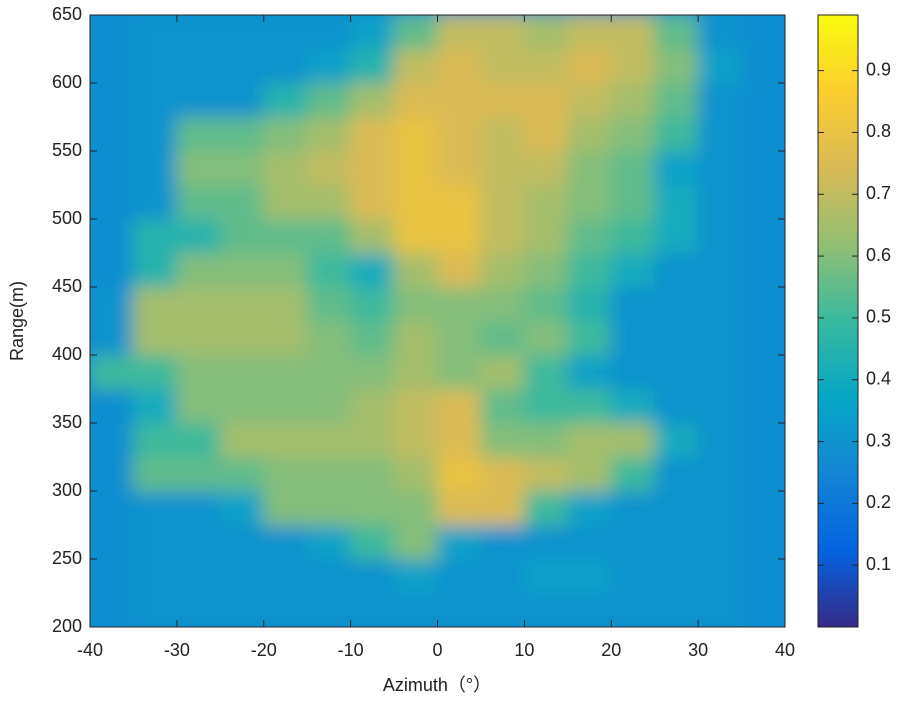  Describe the element at coordinates (878, 440) in the screenshot. I see `colorbar-tick-label: 0.3` at that location.